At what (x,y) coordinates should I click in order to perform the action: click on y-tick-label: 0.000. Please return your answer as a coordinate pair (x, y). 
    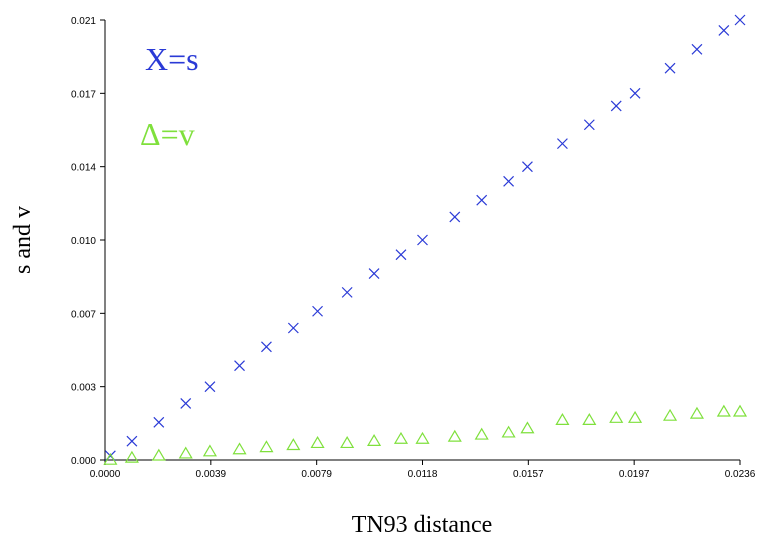
    Looking at the image, I should click on (83, 461).